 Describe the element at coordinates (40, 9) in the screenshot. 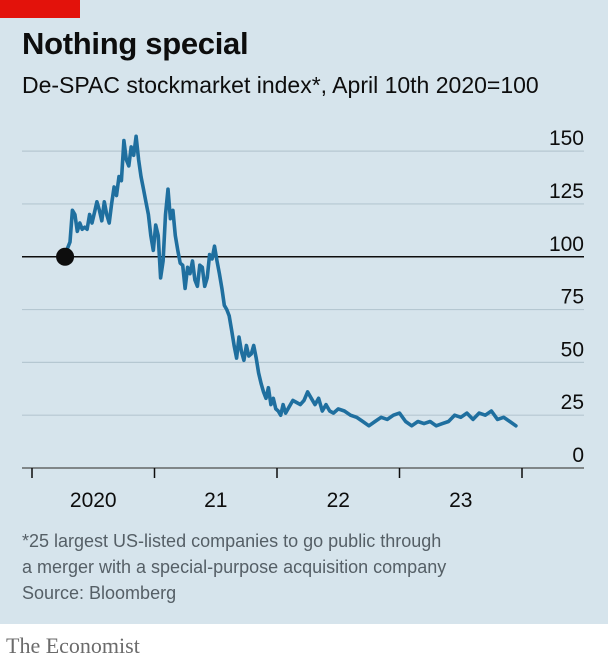

I see `brand-red-tag` at that location.